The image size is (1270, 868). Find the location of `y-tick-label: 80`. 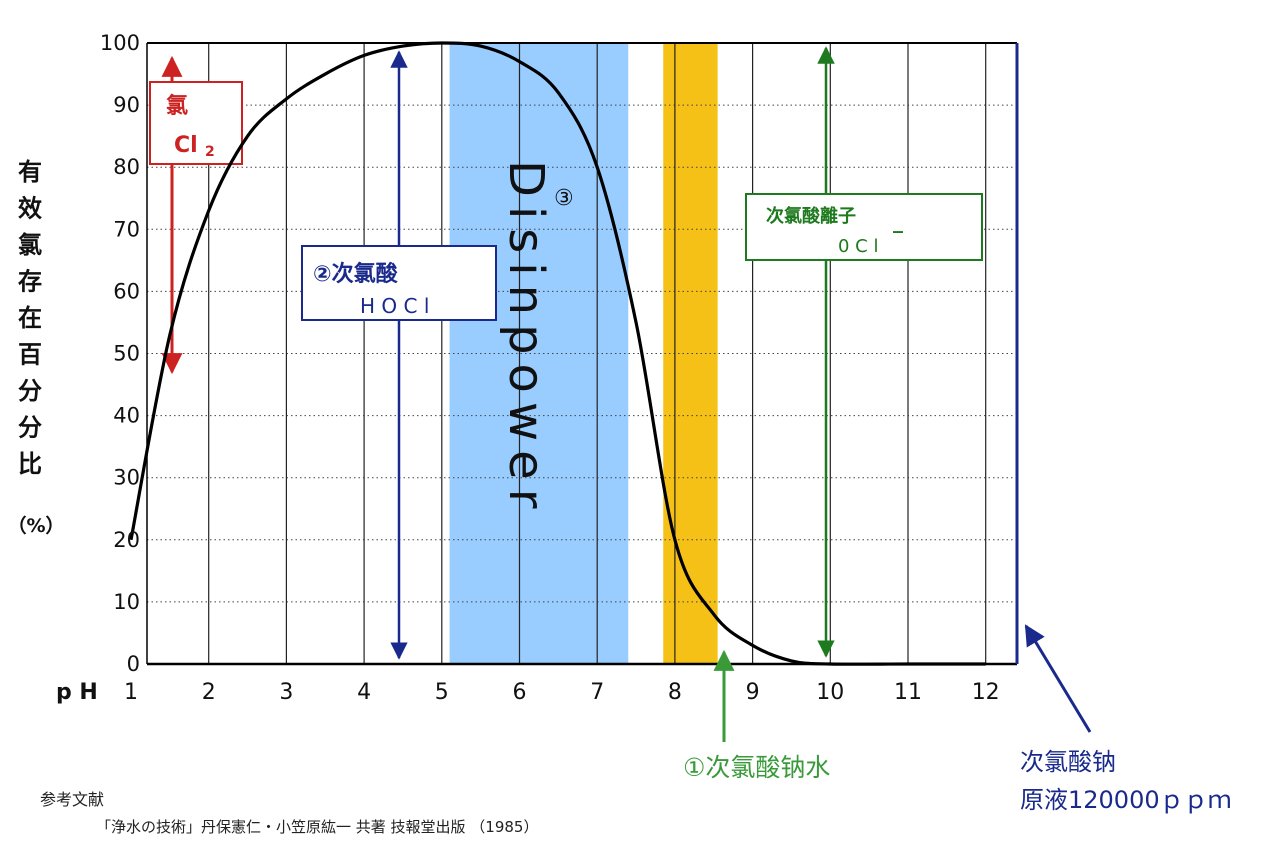

y-tick-label: 80 is located at coordinates (126, 167).